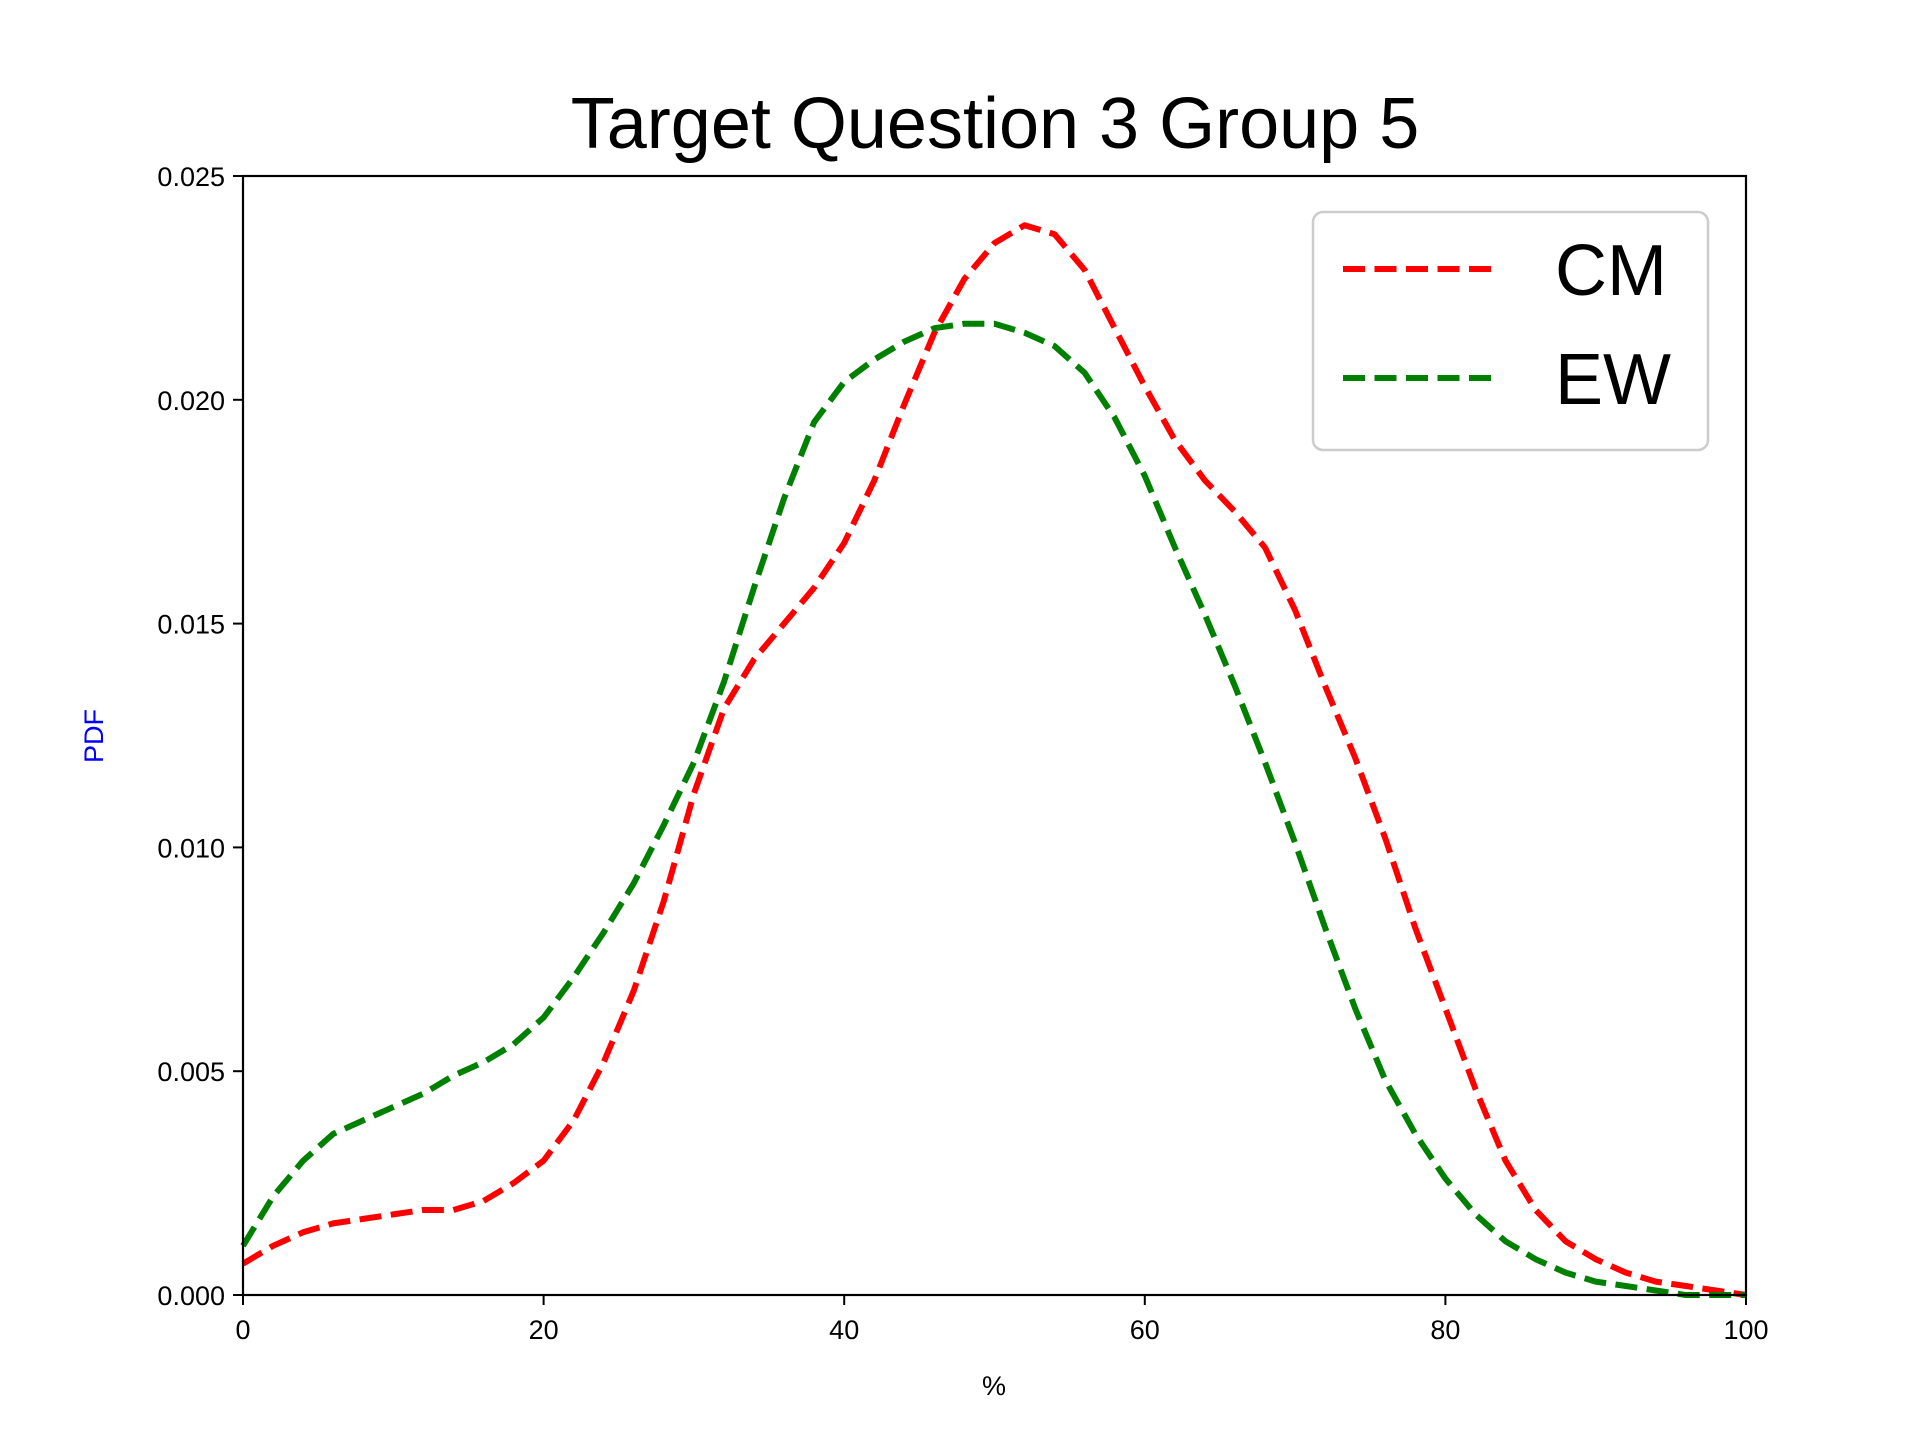  Describe the element at coordinates (191, 177) in the screenshot. I see `y-tick-label: 0.025` at that location.